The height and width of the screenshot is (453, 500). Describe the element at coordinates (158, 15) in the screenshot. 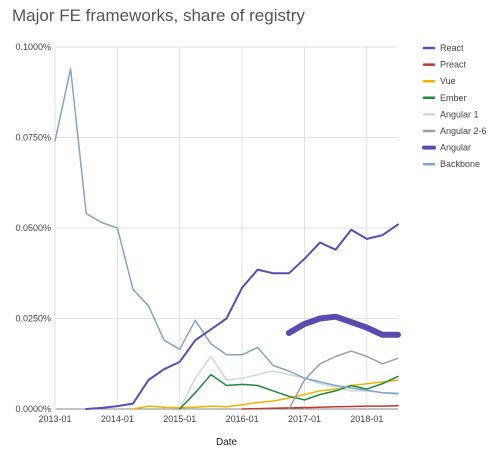

I see `chart-title: Major FE frameworks, share of registry` at that location.